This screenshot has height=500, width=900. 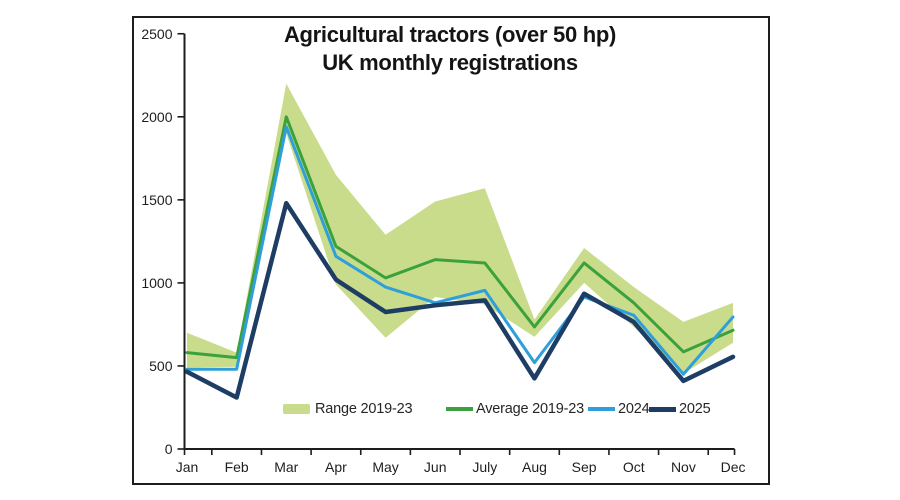 I want to click on x-axis-tick-label: Nov, so click(x=683, y=467).